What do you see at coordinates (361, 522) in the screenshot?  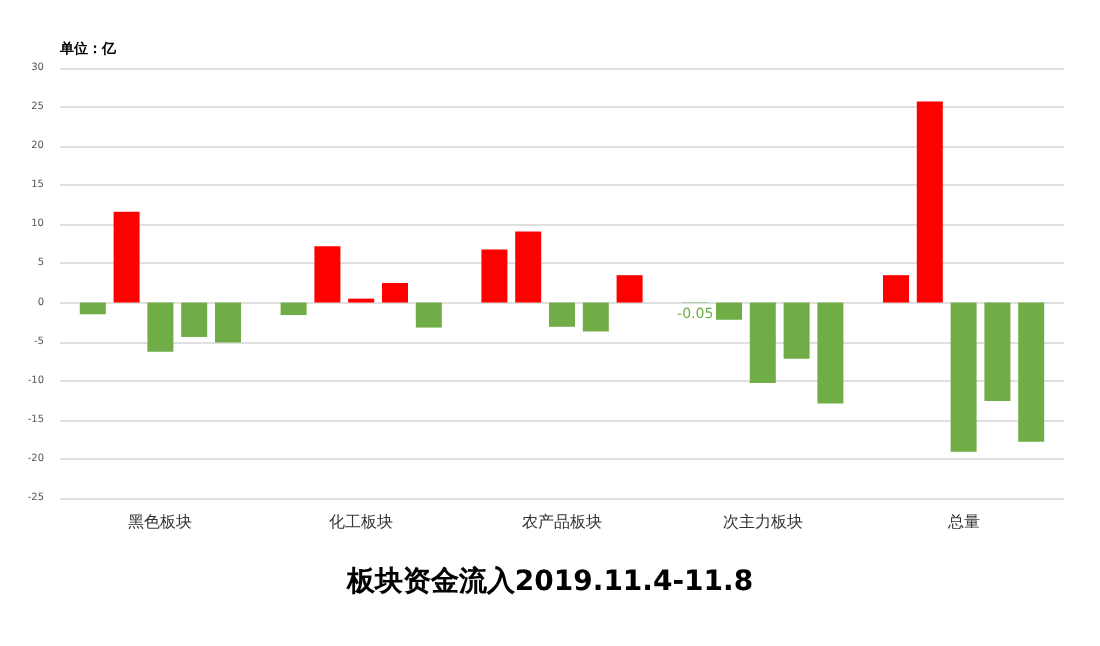 I see `x-tick-label: 化工板块` at bounding box center [361, 522].